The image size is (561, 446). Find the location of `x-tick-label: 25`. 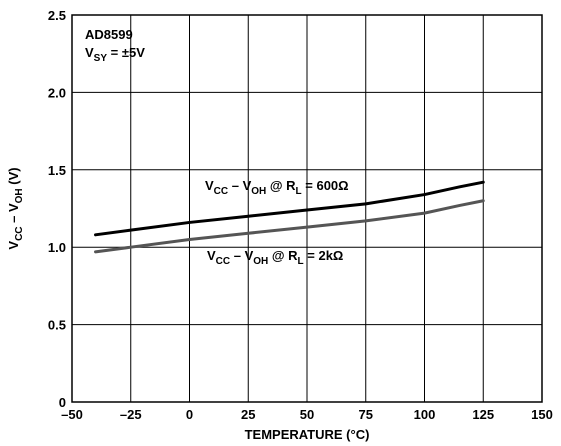

x-tick-label: 25 is located at coordinates (248, 414).